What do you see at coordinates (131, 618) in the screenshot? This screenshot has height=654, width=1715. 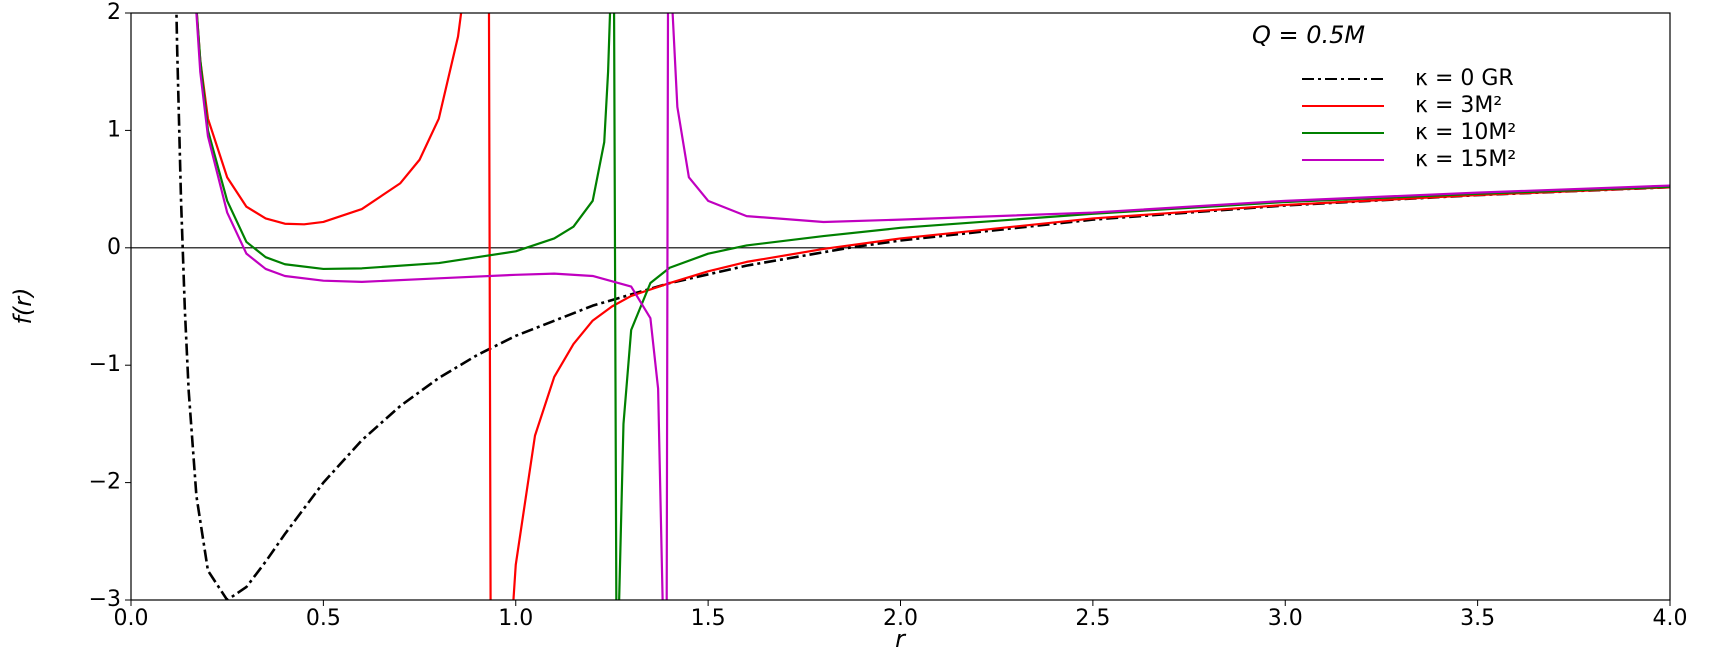 I see `x-tick-label: 0.0` at bounding box center [131, 618].